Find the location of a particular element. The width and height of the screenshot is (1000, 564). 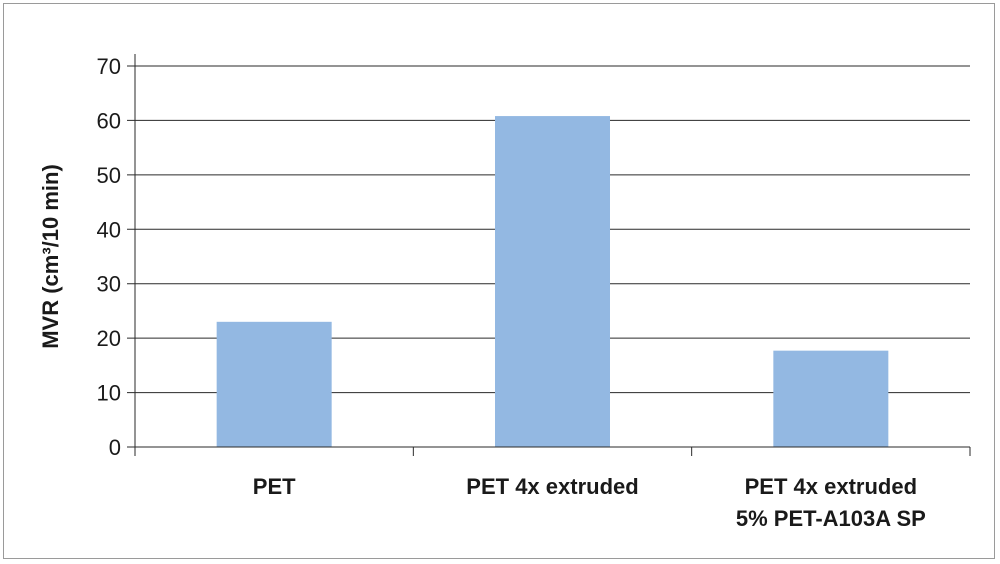

y-tick-label: 0 is located at coordinates (115, 447).